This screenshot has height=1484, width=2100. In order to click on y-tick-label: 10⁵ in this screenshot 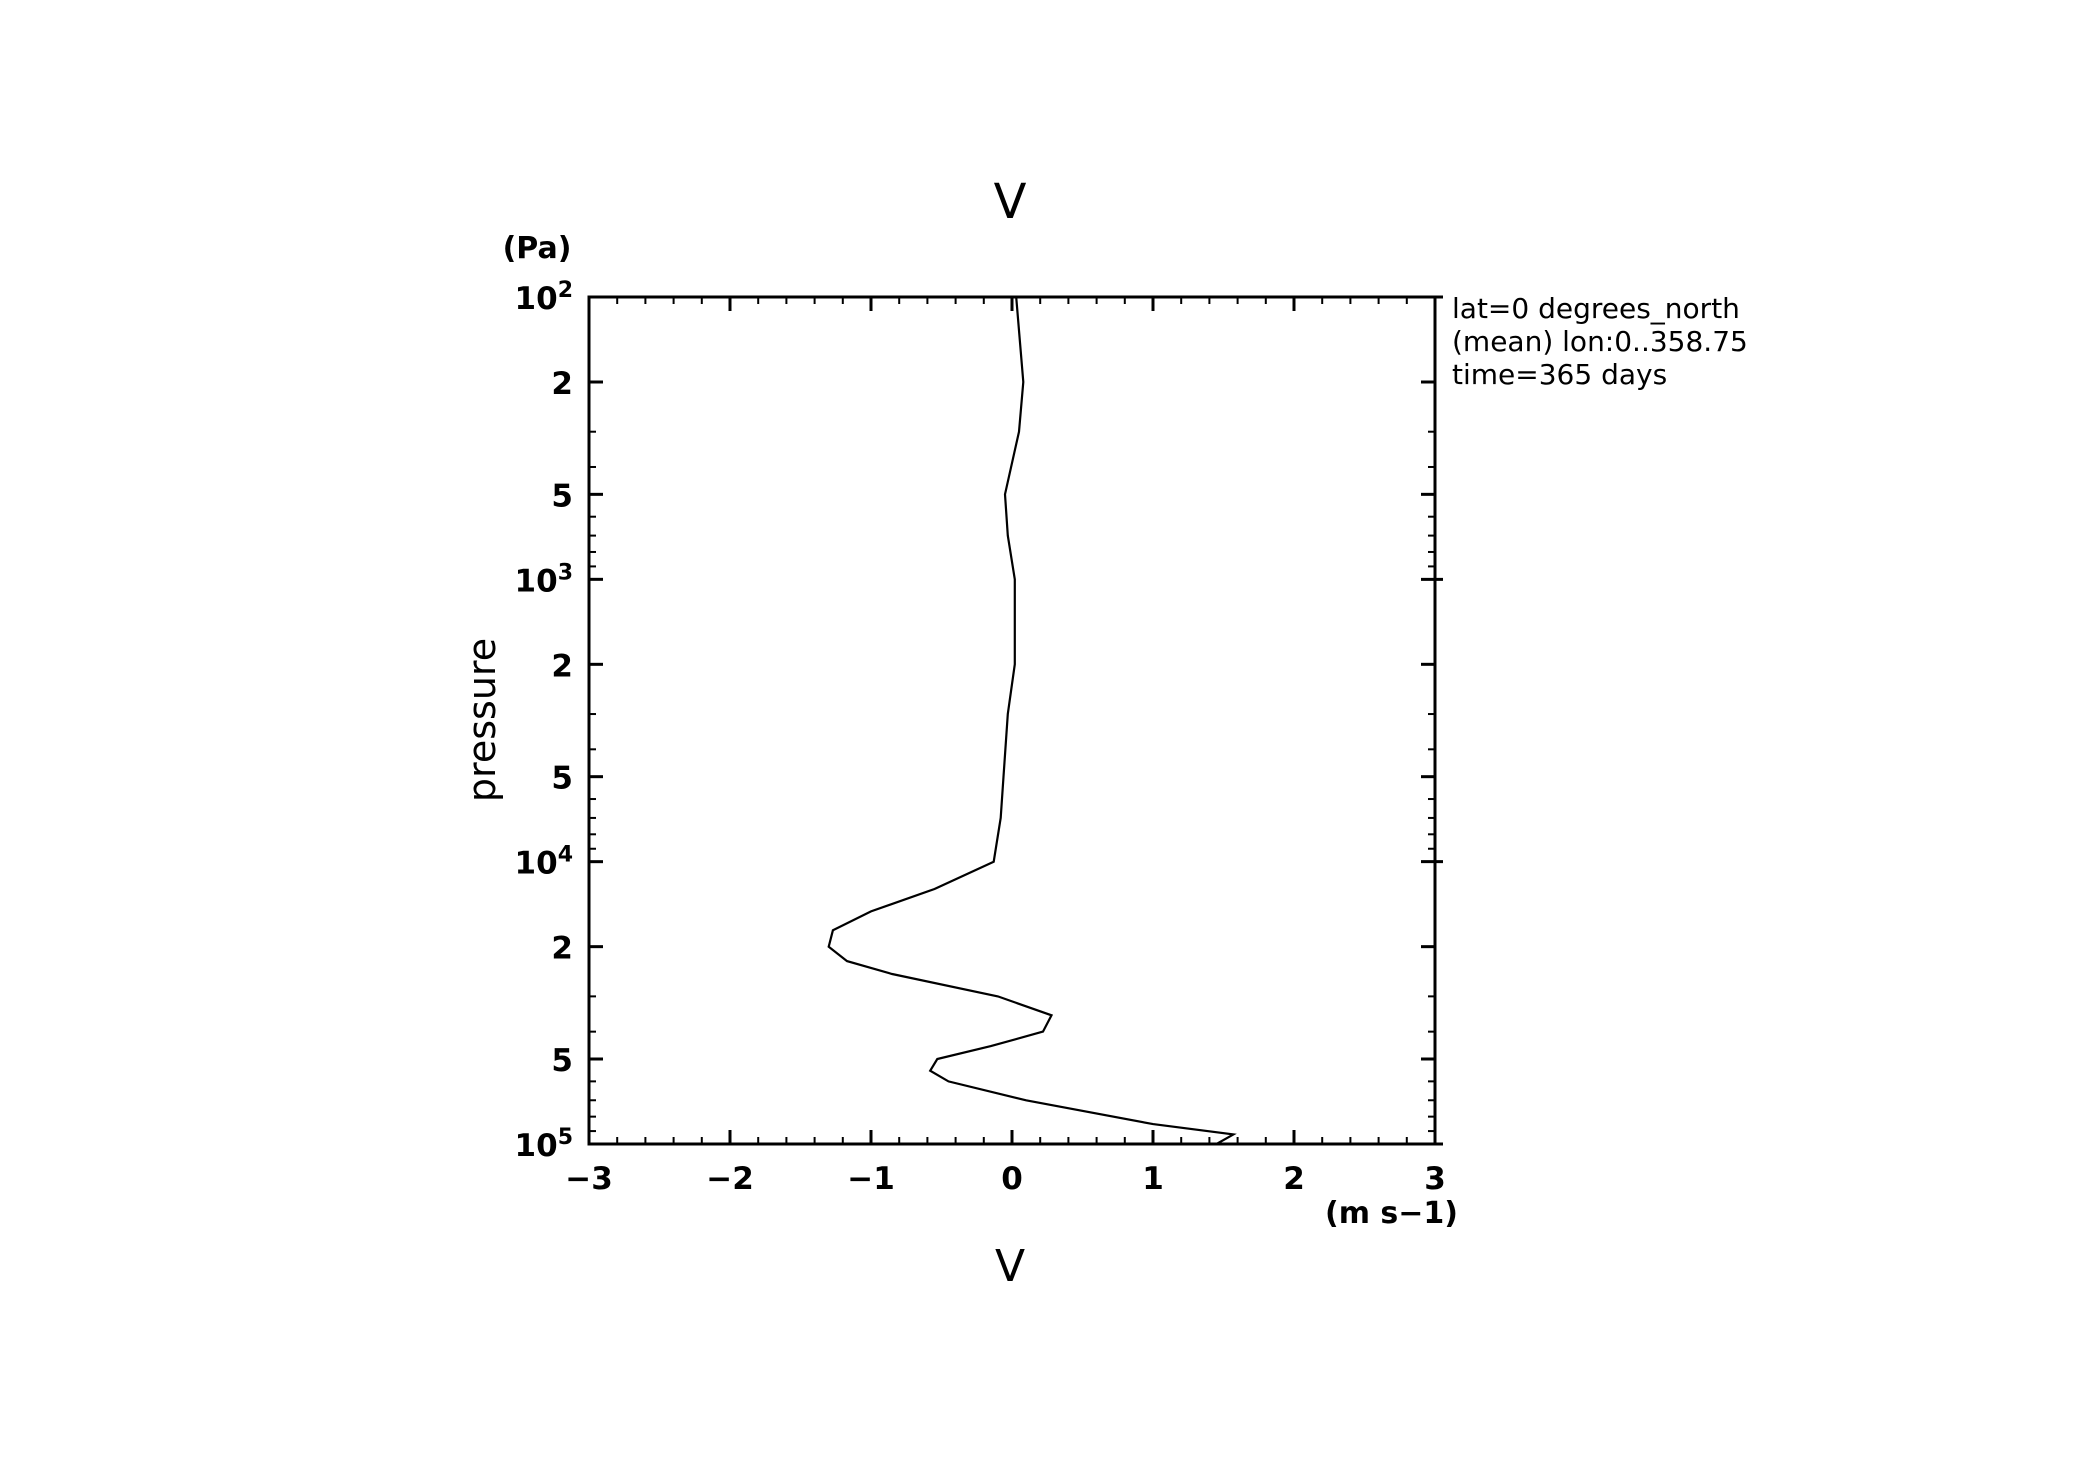, I will do `click(544, 1144)`.